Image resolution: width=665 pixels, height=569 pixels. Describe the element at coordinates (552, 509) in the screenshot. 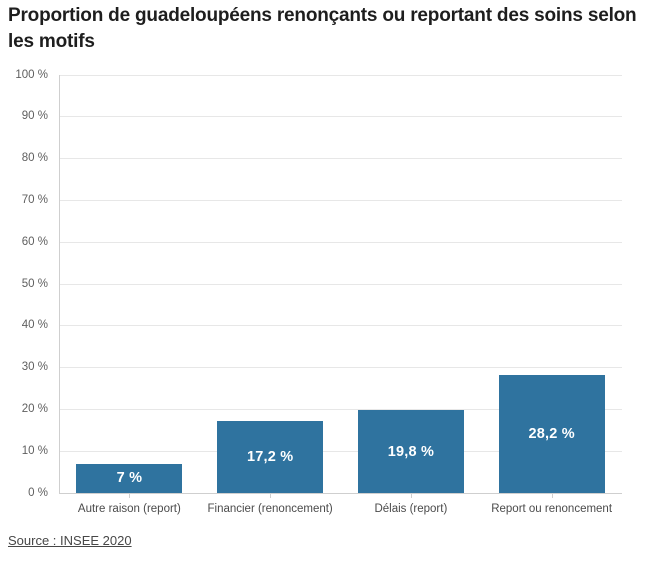

I see `x-axis-label: Report ou renoncement` at that location.